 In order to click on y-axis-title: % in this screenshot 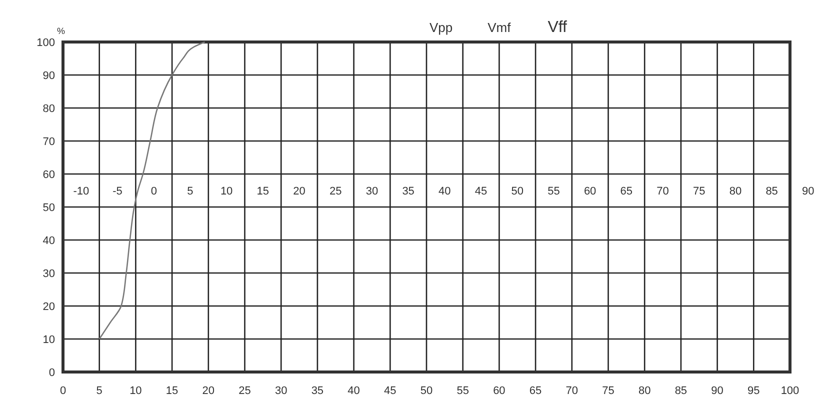, I will do `click(61, 31)`.